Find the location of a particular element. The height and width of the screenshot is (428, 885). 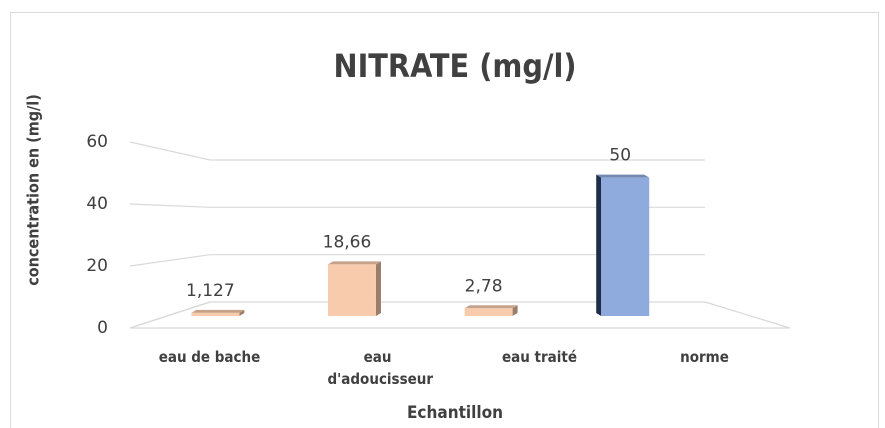

y-axis-label: concentration en (mg/l) is located at coordinates (33, 190).